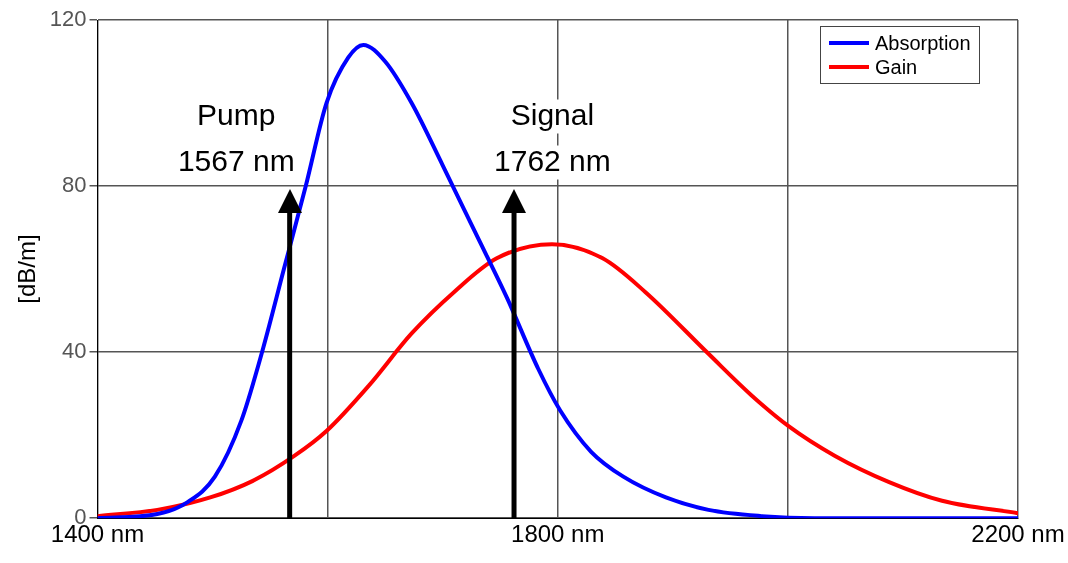 Image resolution: width=1068 pixels, height=563 pixels. Describe the element at coordinates (1018, 534) in the screenshot. I see `x-tick-label: 2200 nm` at that location.